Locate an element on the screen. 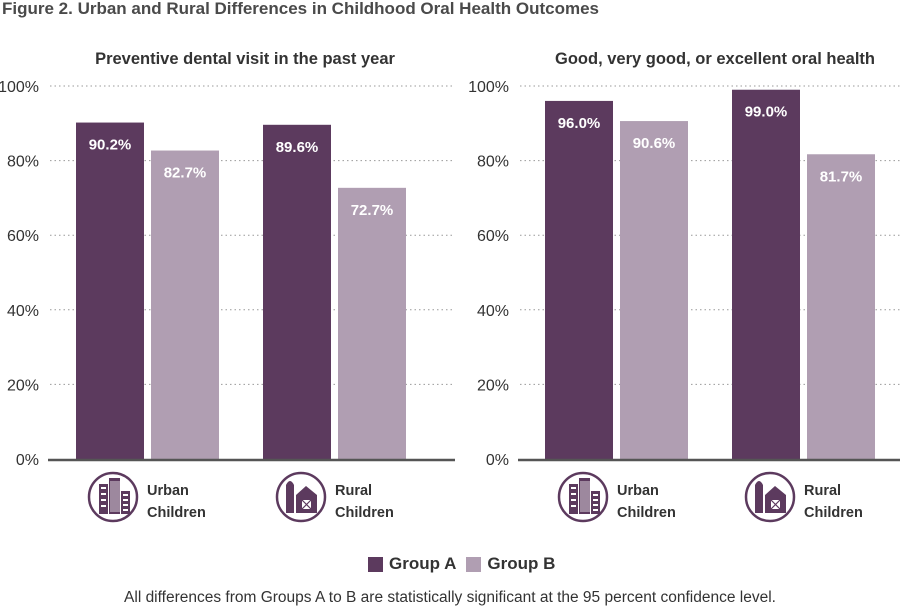 Image resolution: width=900 pixels, height=611 pixels. bar-value-label: 96.0% is located at coordinates (579, 123).